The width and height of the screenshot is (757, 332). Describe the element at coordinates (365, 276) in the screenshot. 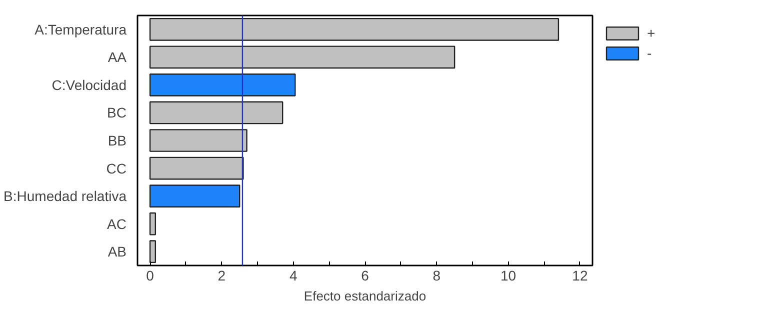

I see `x-tick-label: 6` at that location.